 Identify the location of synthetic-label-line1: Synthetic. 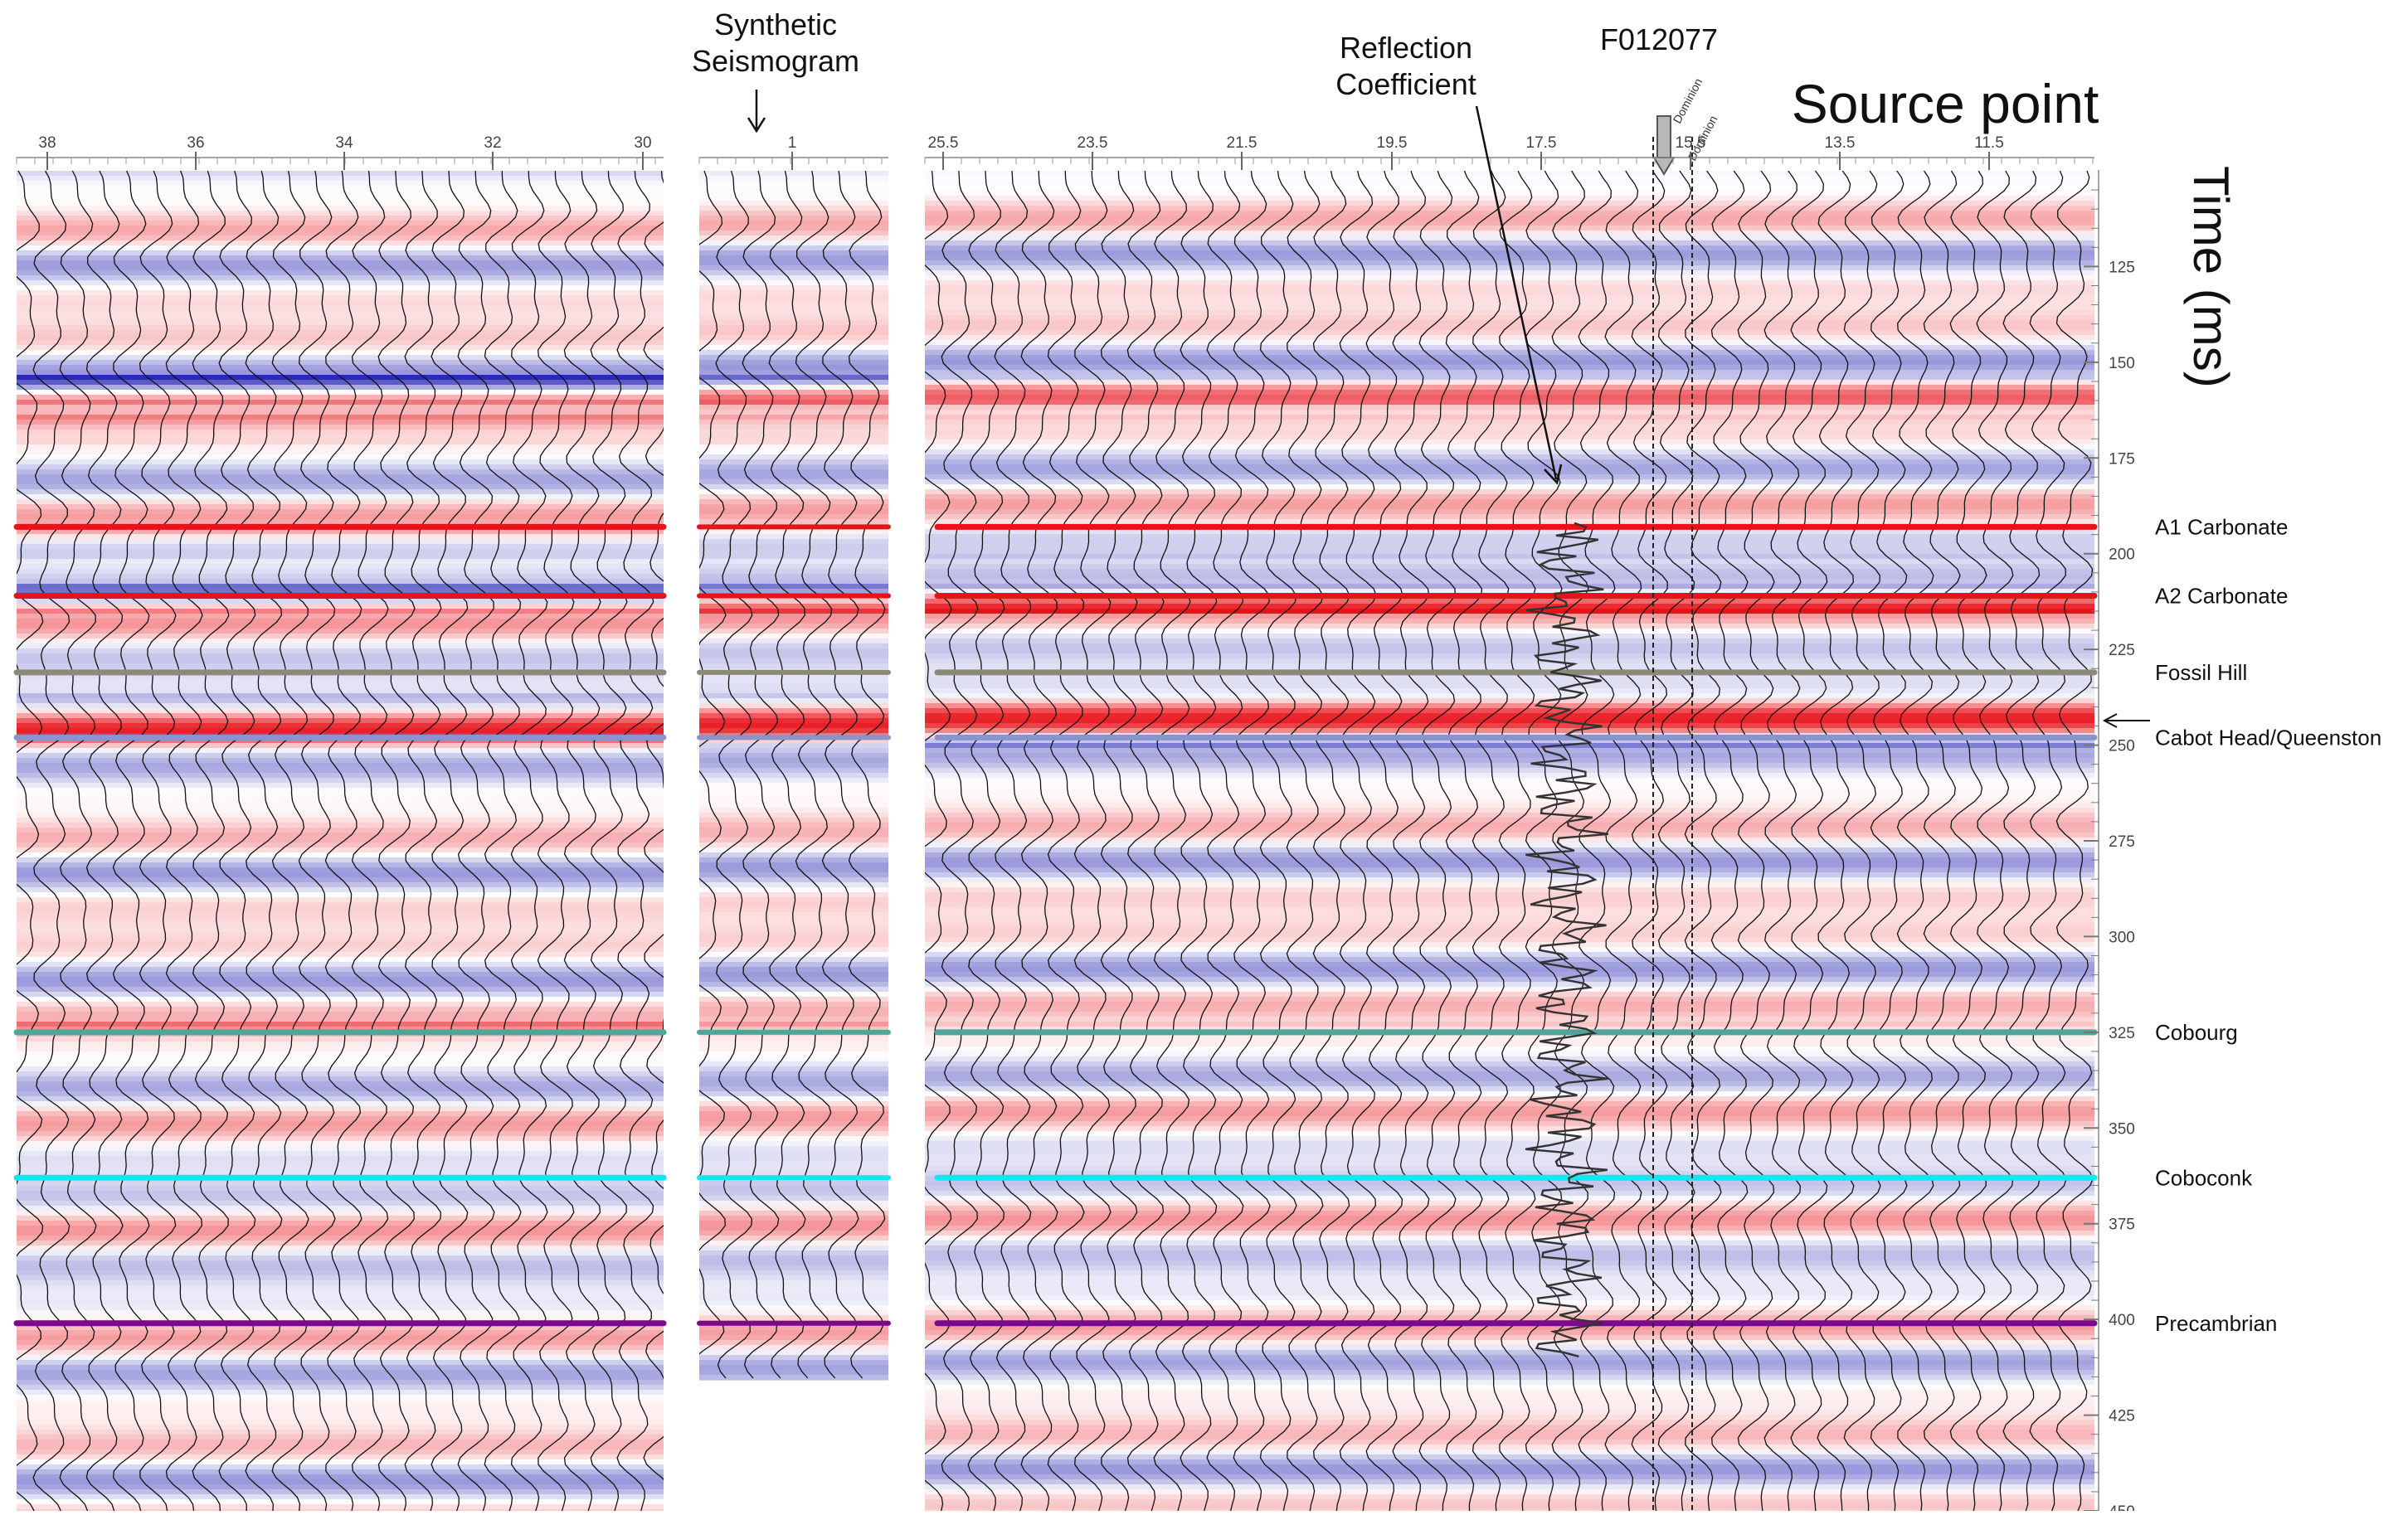
(775, 24).